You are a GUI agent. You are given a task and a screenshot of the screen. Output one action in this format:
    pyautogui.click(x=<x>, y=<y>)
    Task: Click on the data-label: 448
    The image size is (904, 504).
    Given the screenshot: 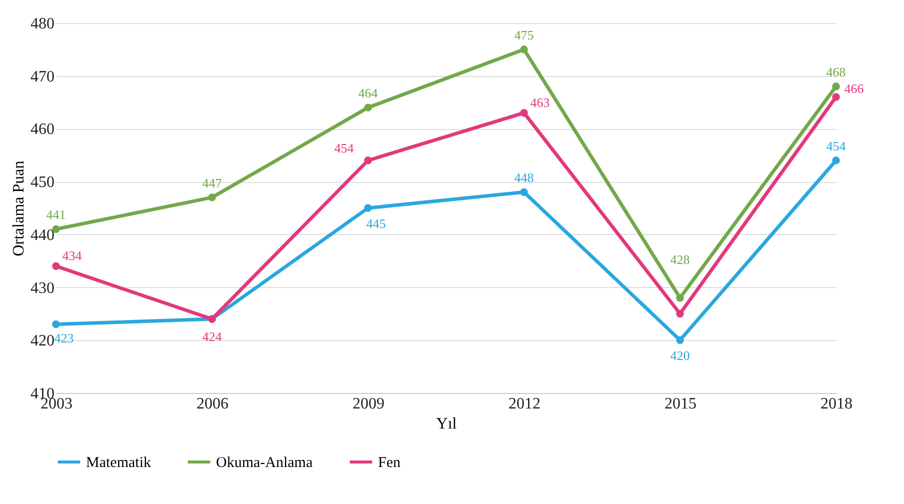 What is the action you would take?
    pyautogui.click(x=524, y=178)
    